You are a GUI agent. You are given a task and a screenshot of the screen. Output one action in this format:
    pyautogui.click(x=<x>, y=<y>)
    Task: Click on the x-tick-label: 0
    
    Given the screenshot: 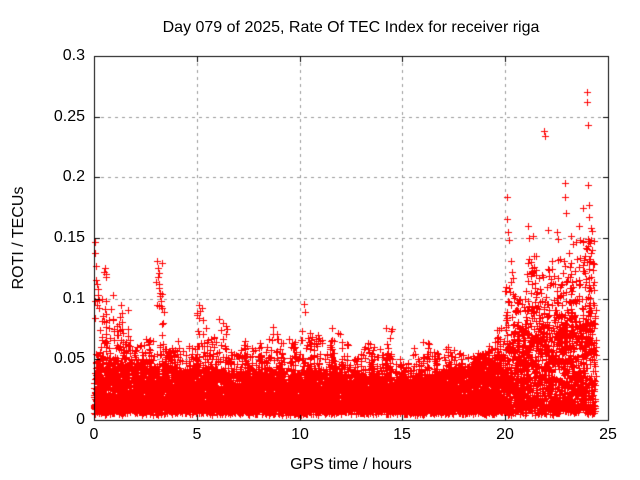 What is the action you would take?
    pyautogui.click(x=94, y=434)
    